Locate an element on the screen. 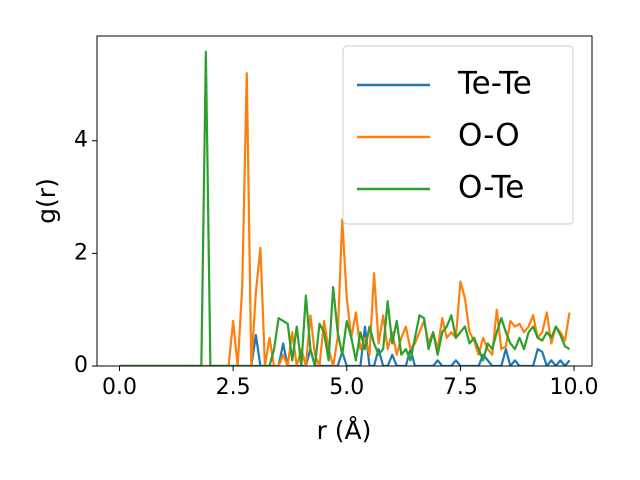 The width and height of the screenshot is (640, 480). x-tick-label: 5.0 is located at coordinates (346, 387).